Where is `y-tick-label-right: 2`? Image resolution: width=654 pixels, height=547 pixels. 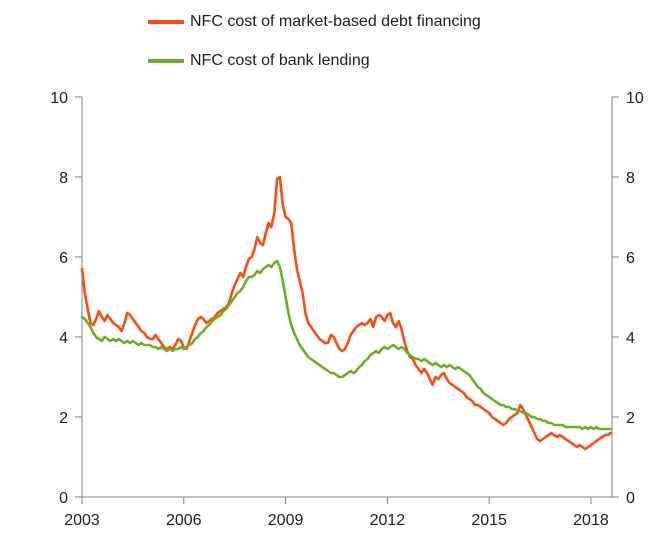 y-tick-label-right: 2 is located at coordinates (630, 418).